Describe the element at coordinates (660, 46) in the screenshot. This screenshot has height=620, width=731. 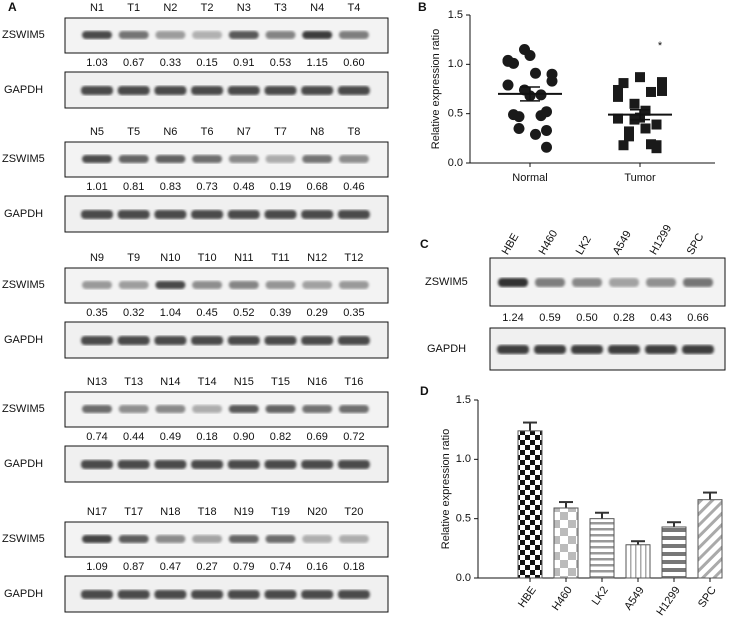
I see `annotation: *` at that location.